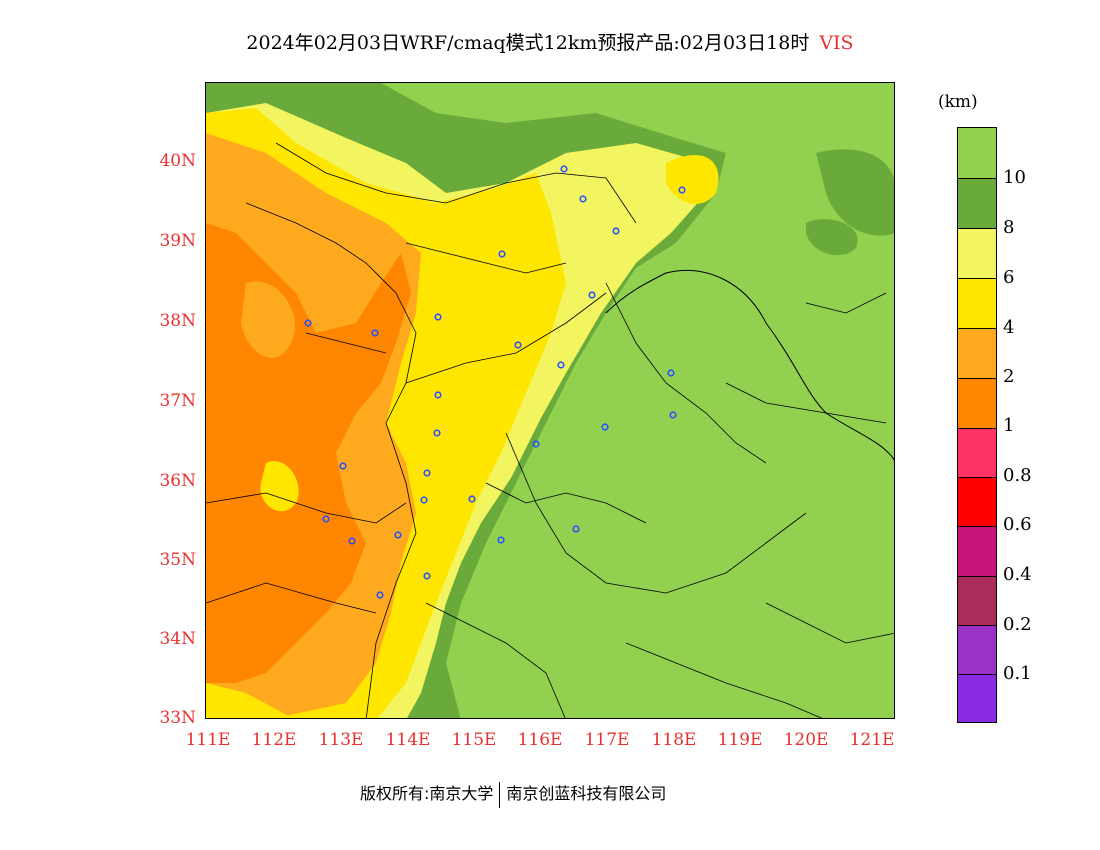  Describe the element at coordinates (1014, 177) in the screenshot. I see `legend-label: 10` at that location.